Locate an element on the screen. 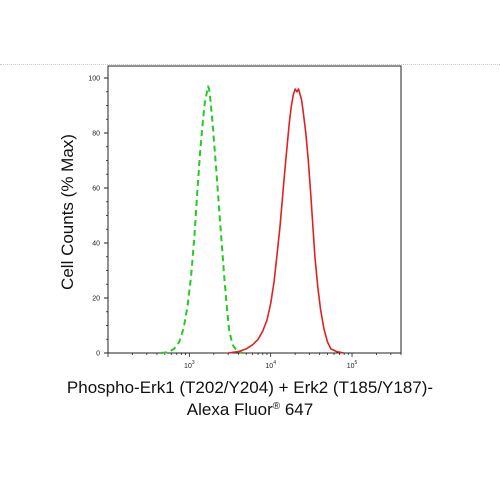 The height and width of the screenshot is (500, 500). x-tick-label: 10³ is located at coordinates (189, 365).